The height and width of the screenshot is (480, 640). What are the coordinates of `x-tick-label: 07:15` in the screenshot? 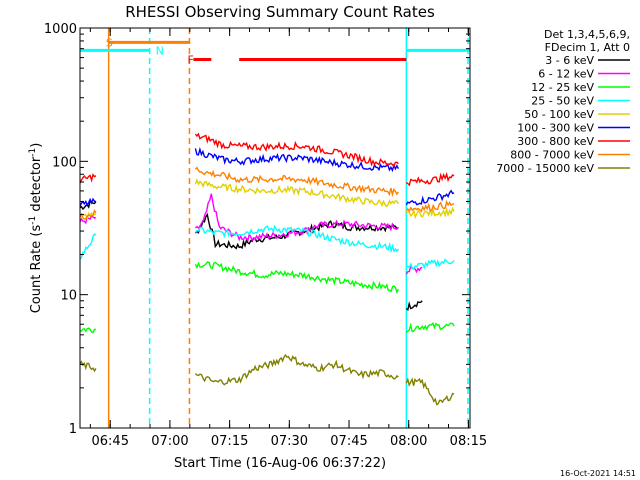 It's located at (229, 441).